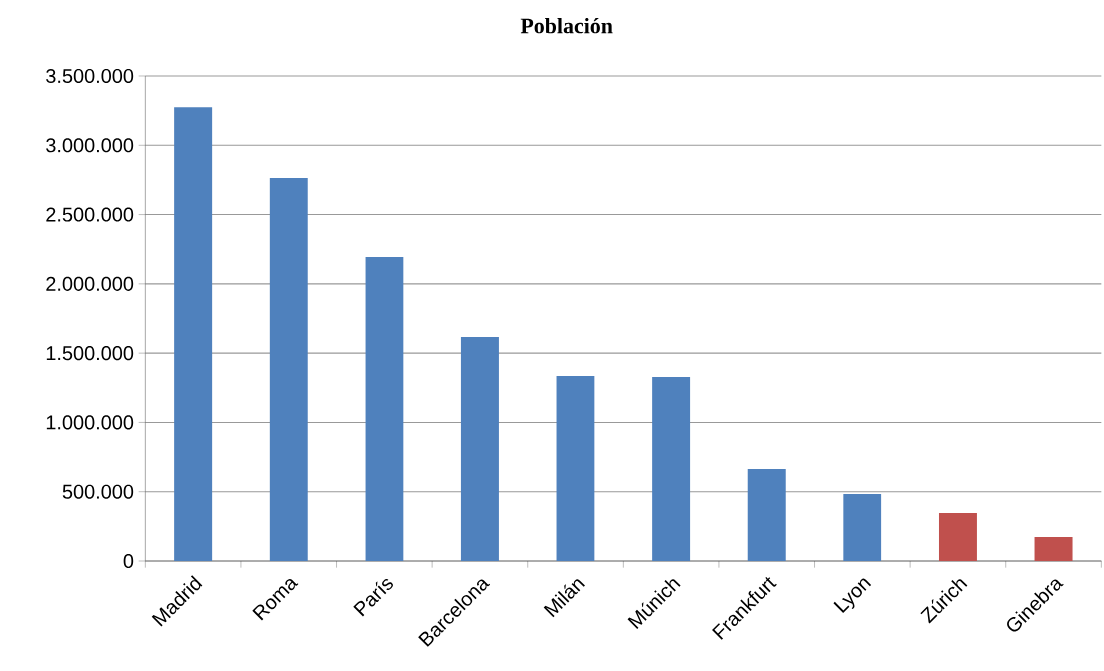 The image size is (1104, 671). Describe the element at coordinates (90, 214) in the screenshot. I see `y-tick-label: 2.500.000` at that location.